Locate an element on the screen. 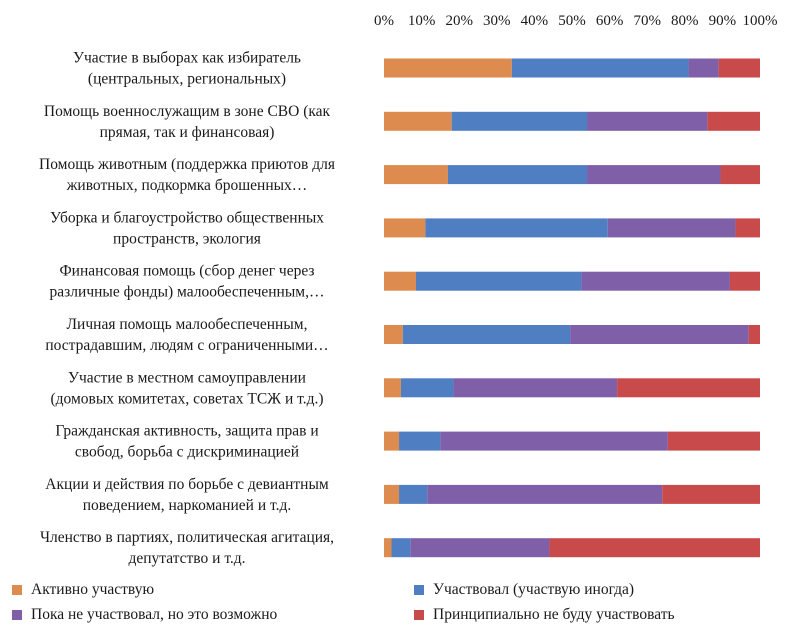 The image size is (786, 633). category-label: (центральных, региональных) is located at coordinates (187, 79).